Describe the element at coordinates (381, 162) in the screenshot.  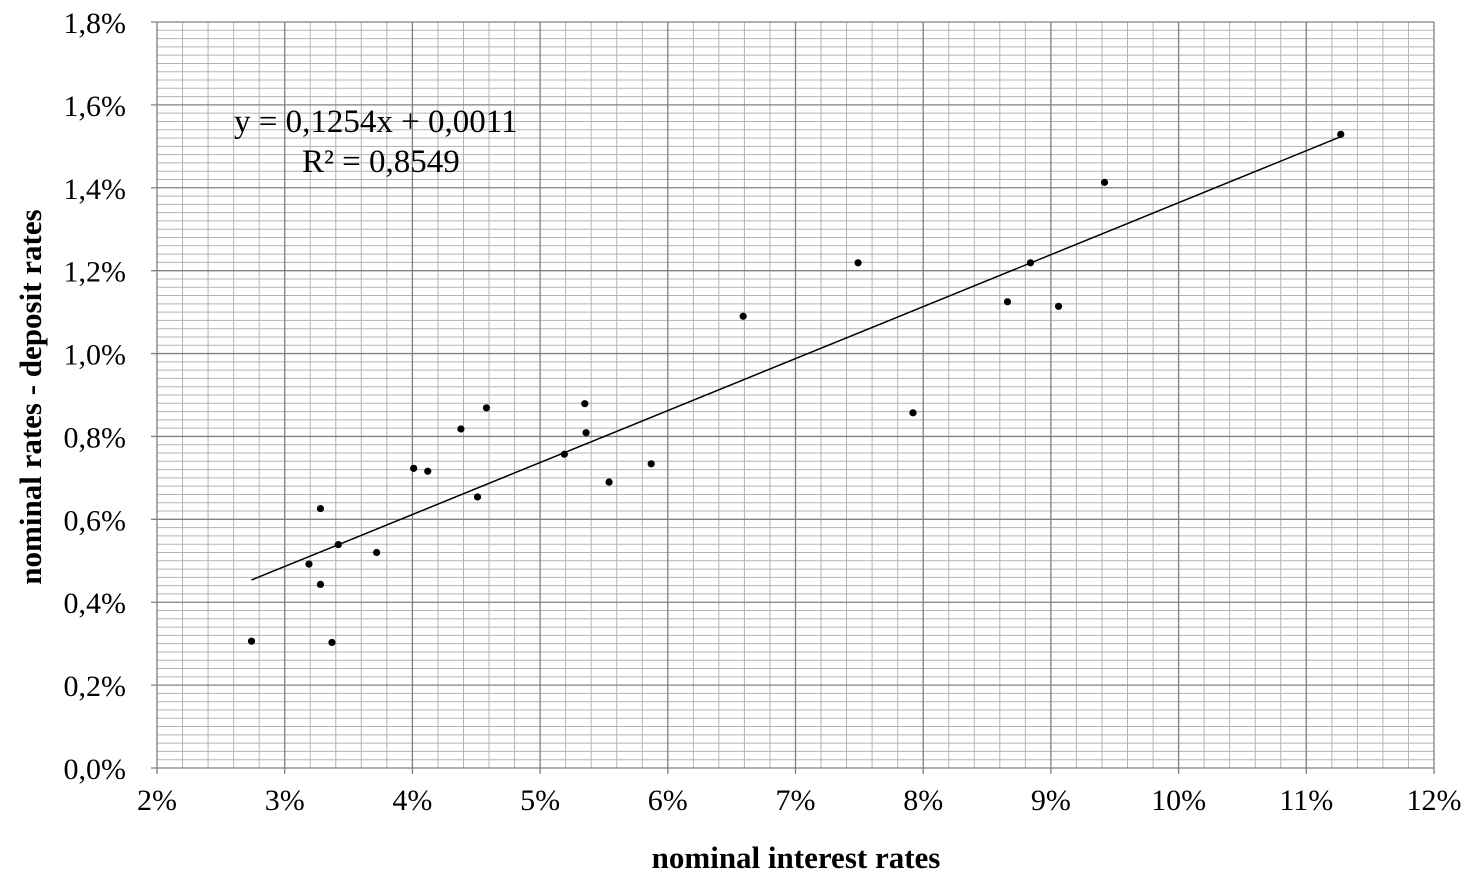
I see `trendline-r-squared: R² = 0,8549` at that location.